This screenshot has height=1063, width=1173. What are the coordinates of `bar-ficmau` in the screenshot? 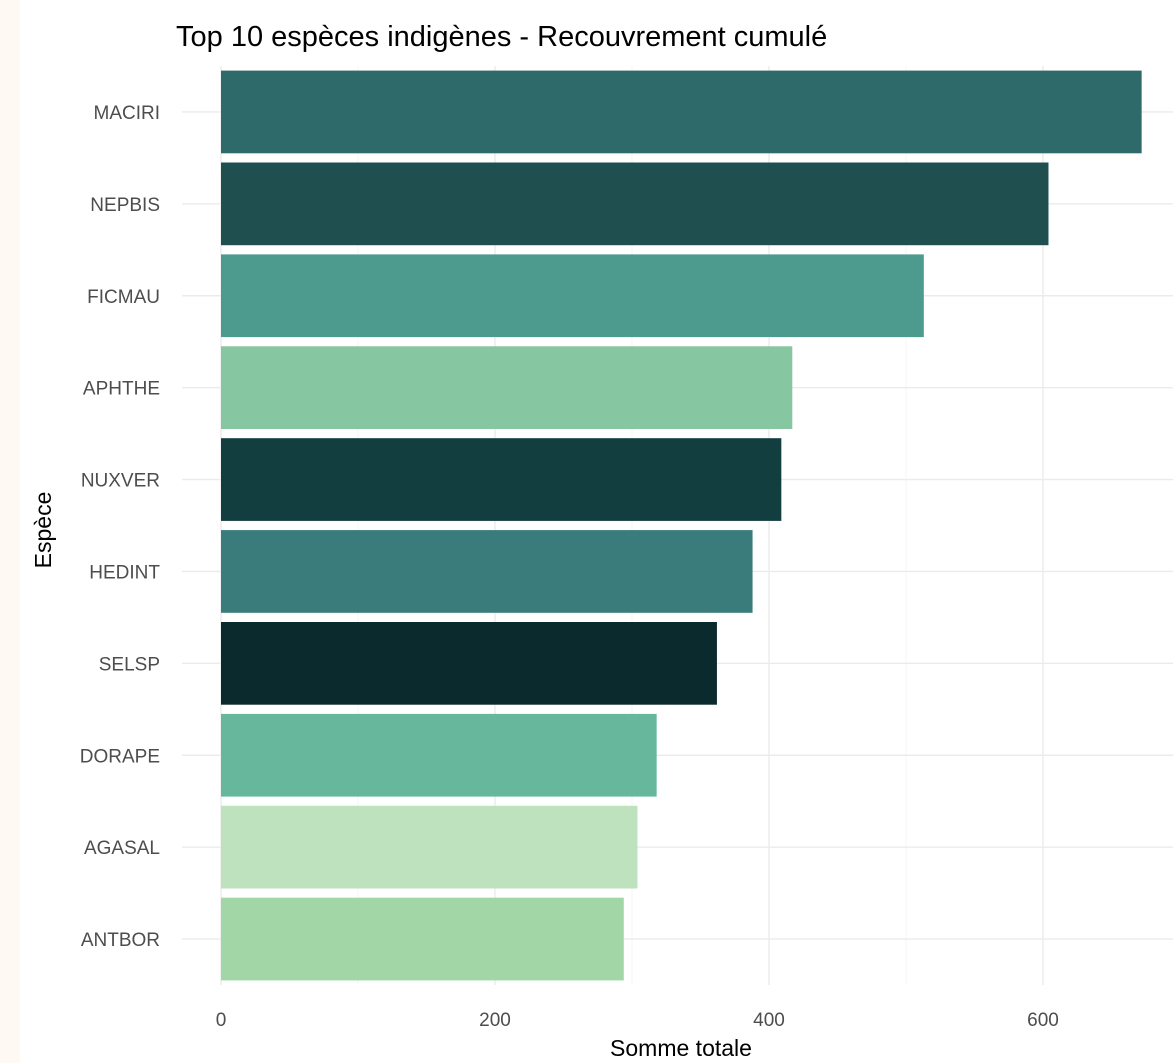 It's located at (572, 296).